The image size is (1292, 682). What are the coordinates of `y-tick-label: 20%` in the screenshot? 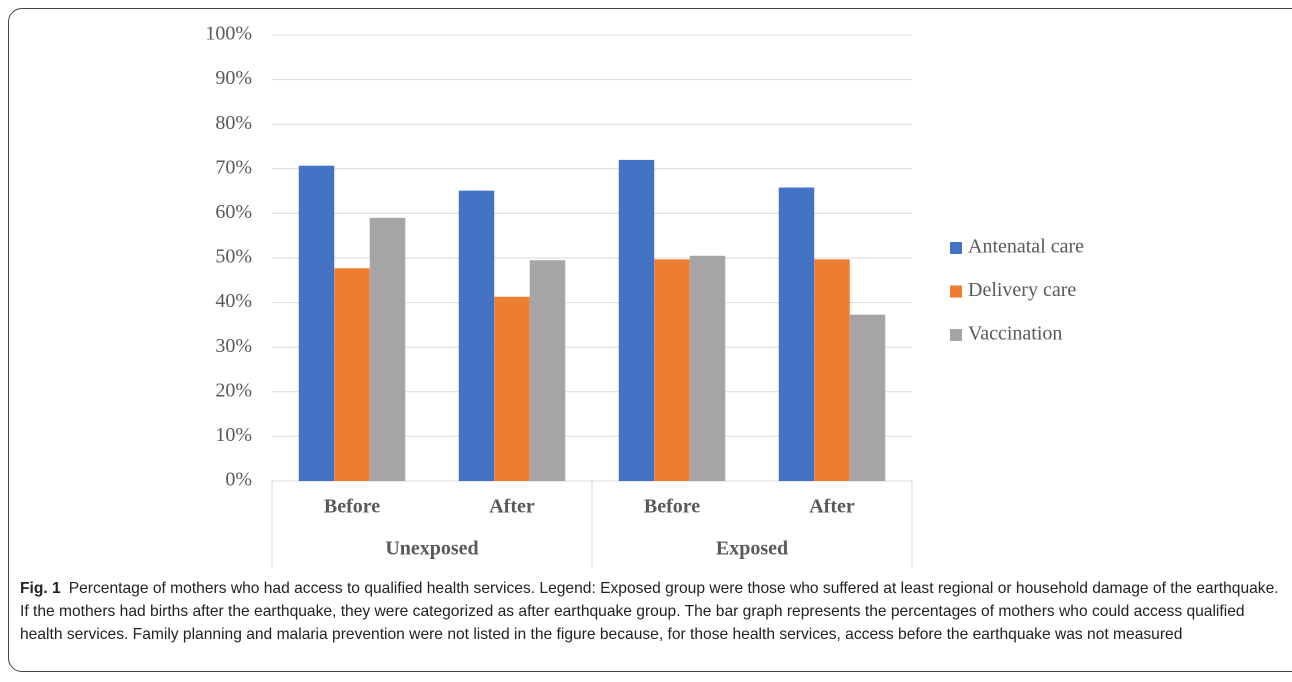 It's located at (233, 390).